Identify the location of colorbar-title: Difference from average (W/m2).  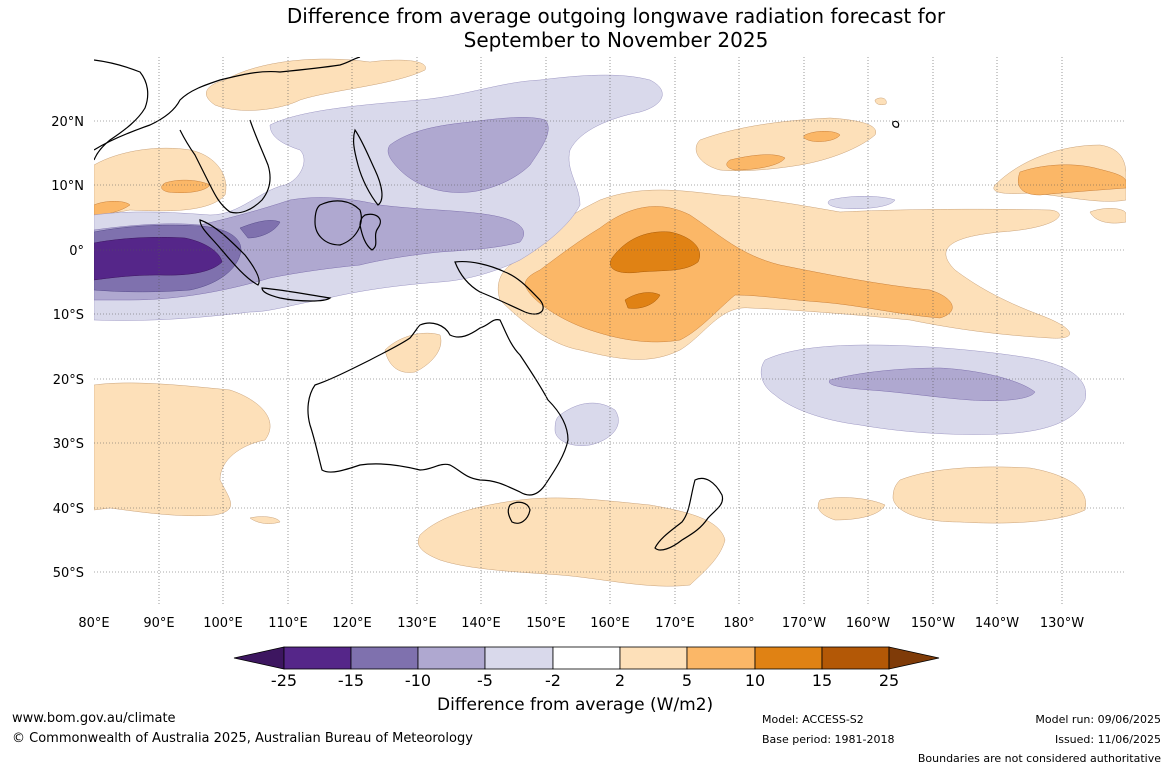
(575, 705).